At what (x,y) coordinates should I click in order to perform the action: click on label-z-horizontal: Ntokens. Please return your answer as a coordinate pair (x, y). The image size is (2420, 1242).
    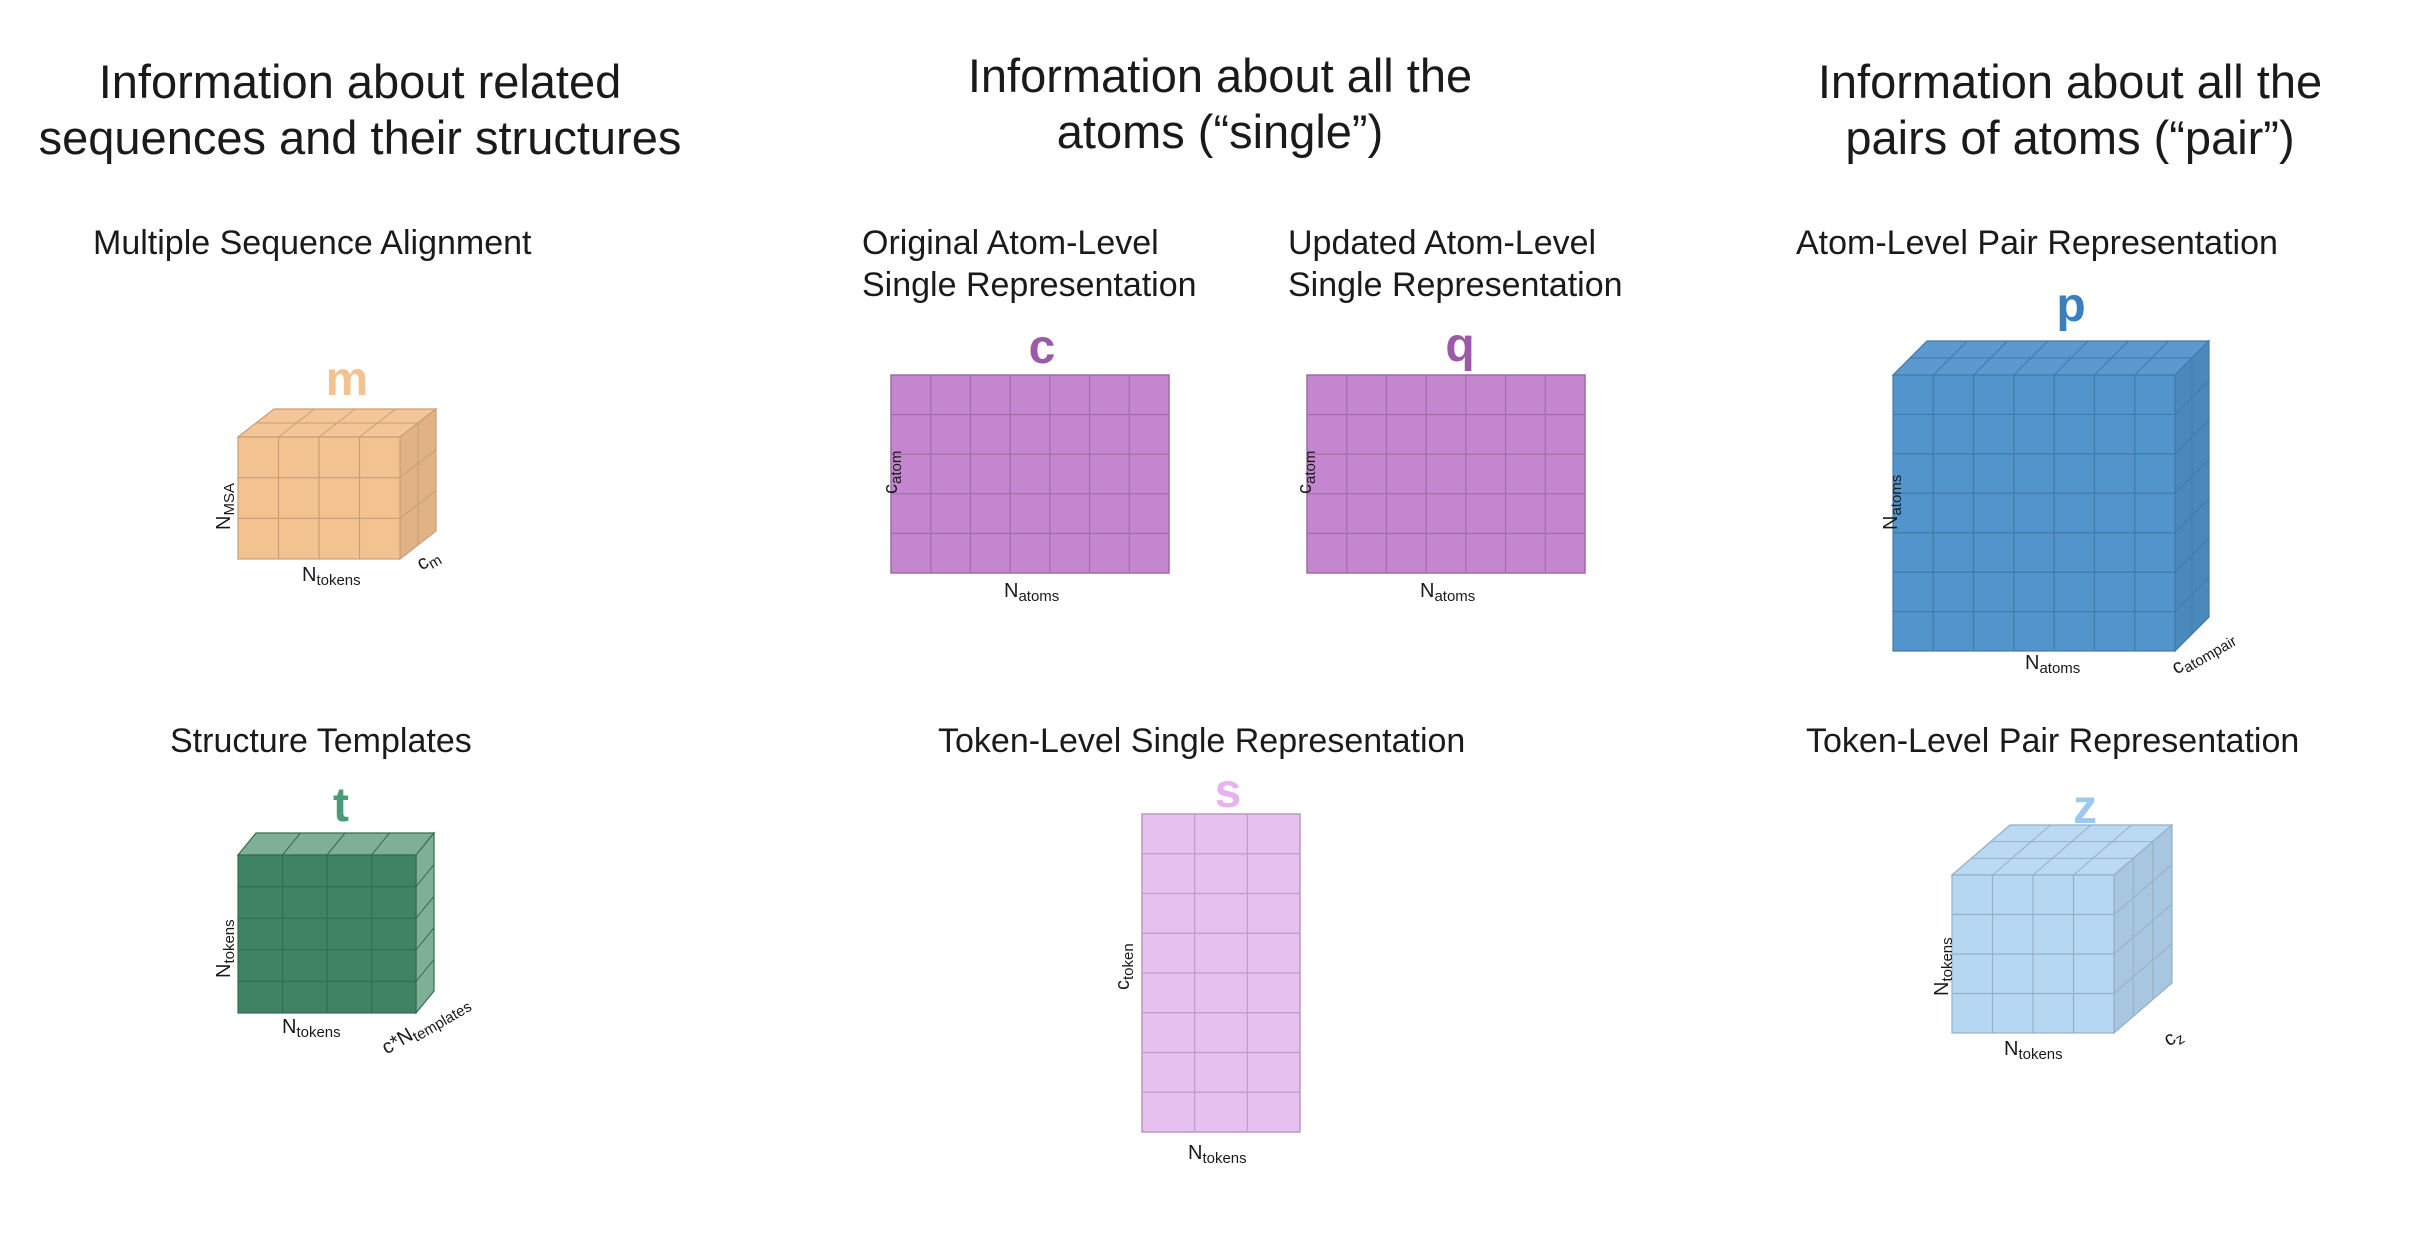
    Looking at the image, I should click on (2033, 1050).